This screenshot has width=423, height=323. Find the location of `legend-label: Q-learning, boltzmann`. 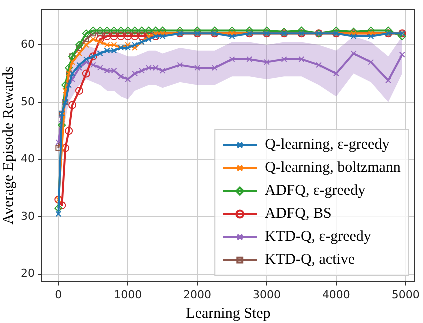

legend-label: Q-learning, boltzmann is located at coordinates (333, 168).